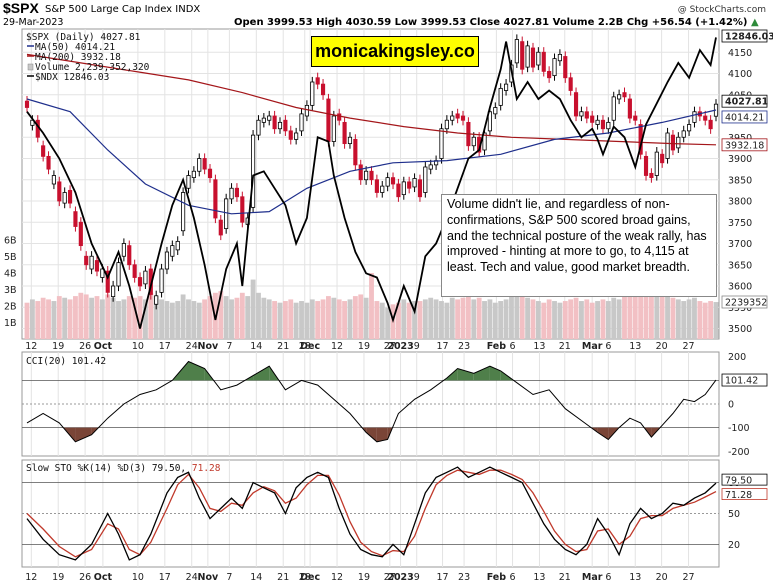 The image size is (773, 588). I want to click on close-tag-box, so click(744, 101).